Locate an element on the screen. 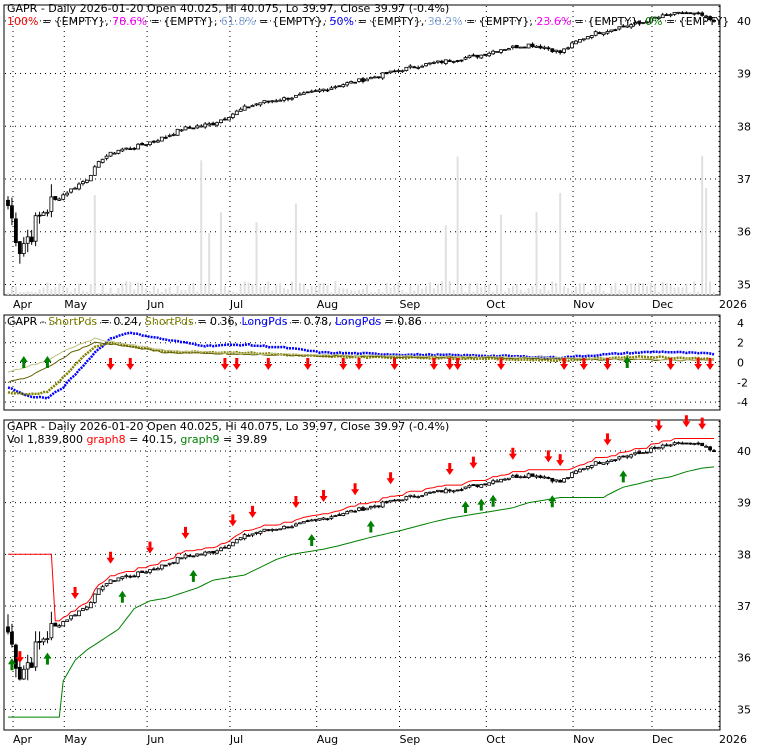  osc-buy-arrow is located at coordinates (627, 362).